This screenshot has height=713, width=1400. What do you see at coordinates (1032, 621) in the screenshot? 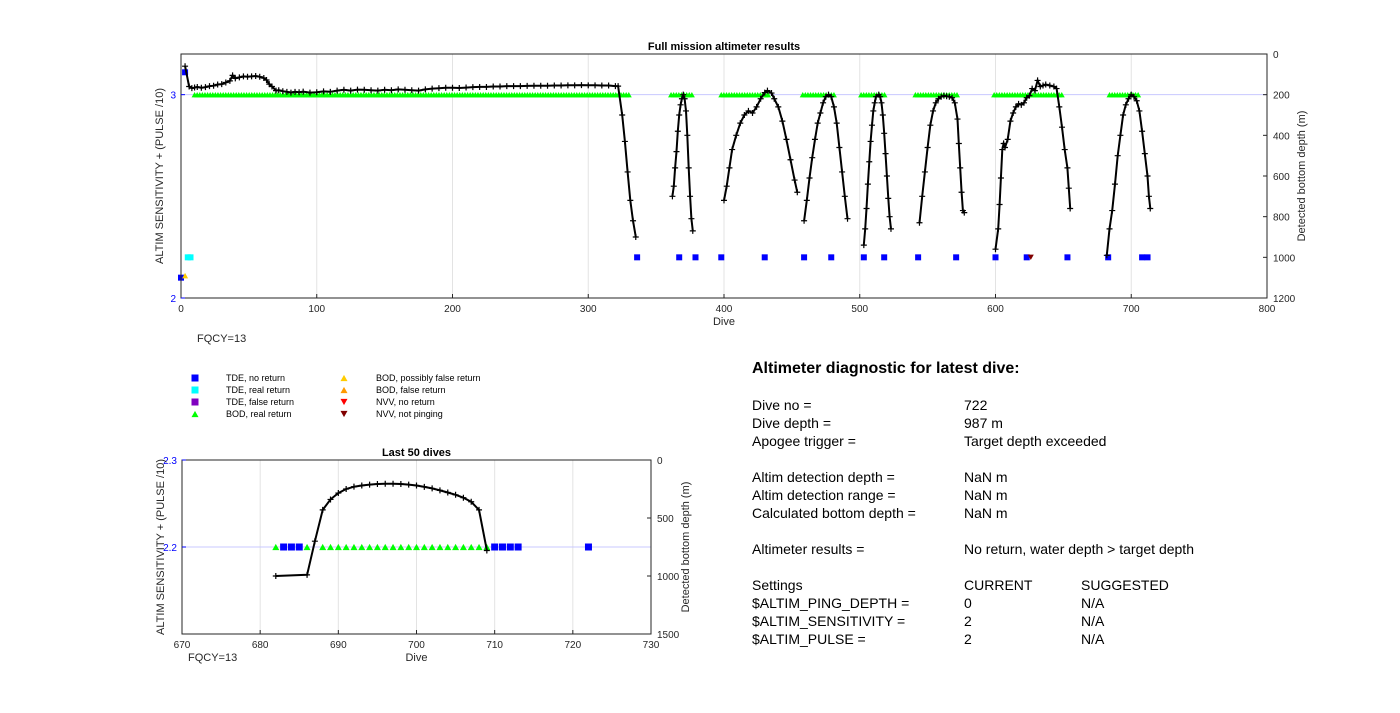
I see `setting-row-sensitivity: $ALTIM_SENSITIVITY = 2 N/A` at bounding box center [1032, 621].